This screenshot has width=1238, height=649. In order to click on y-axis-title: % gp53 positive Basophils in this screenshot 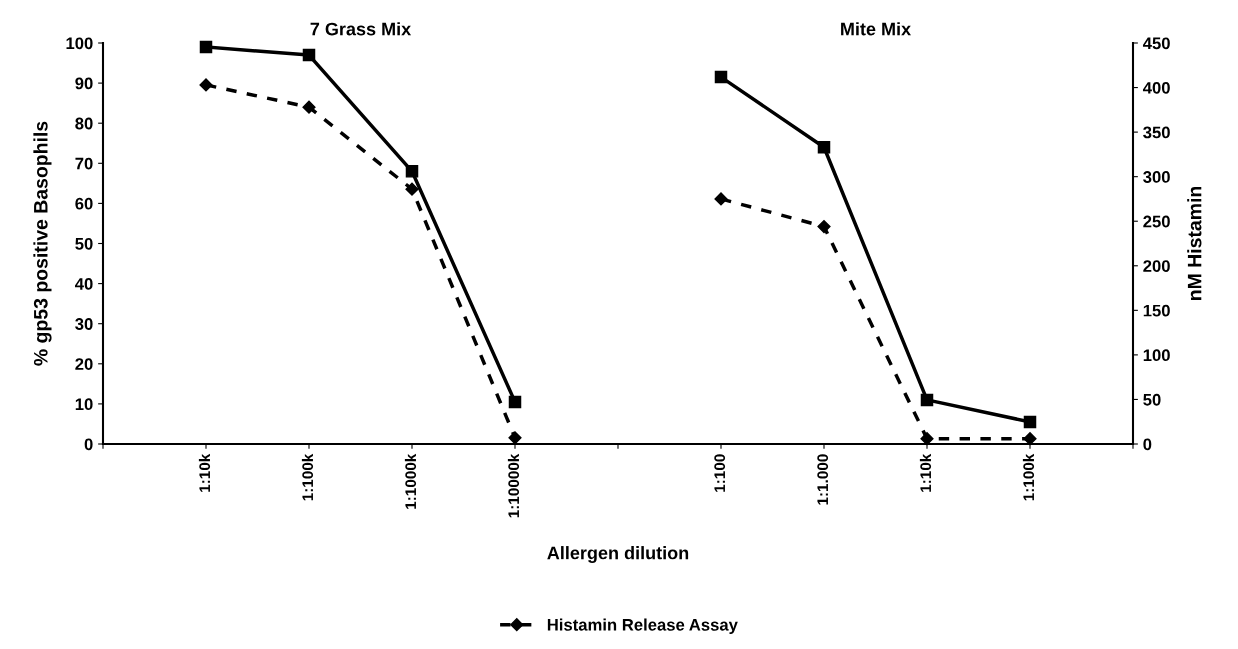, I will do `click(42, 243)`.